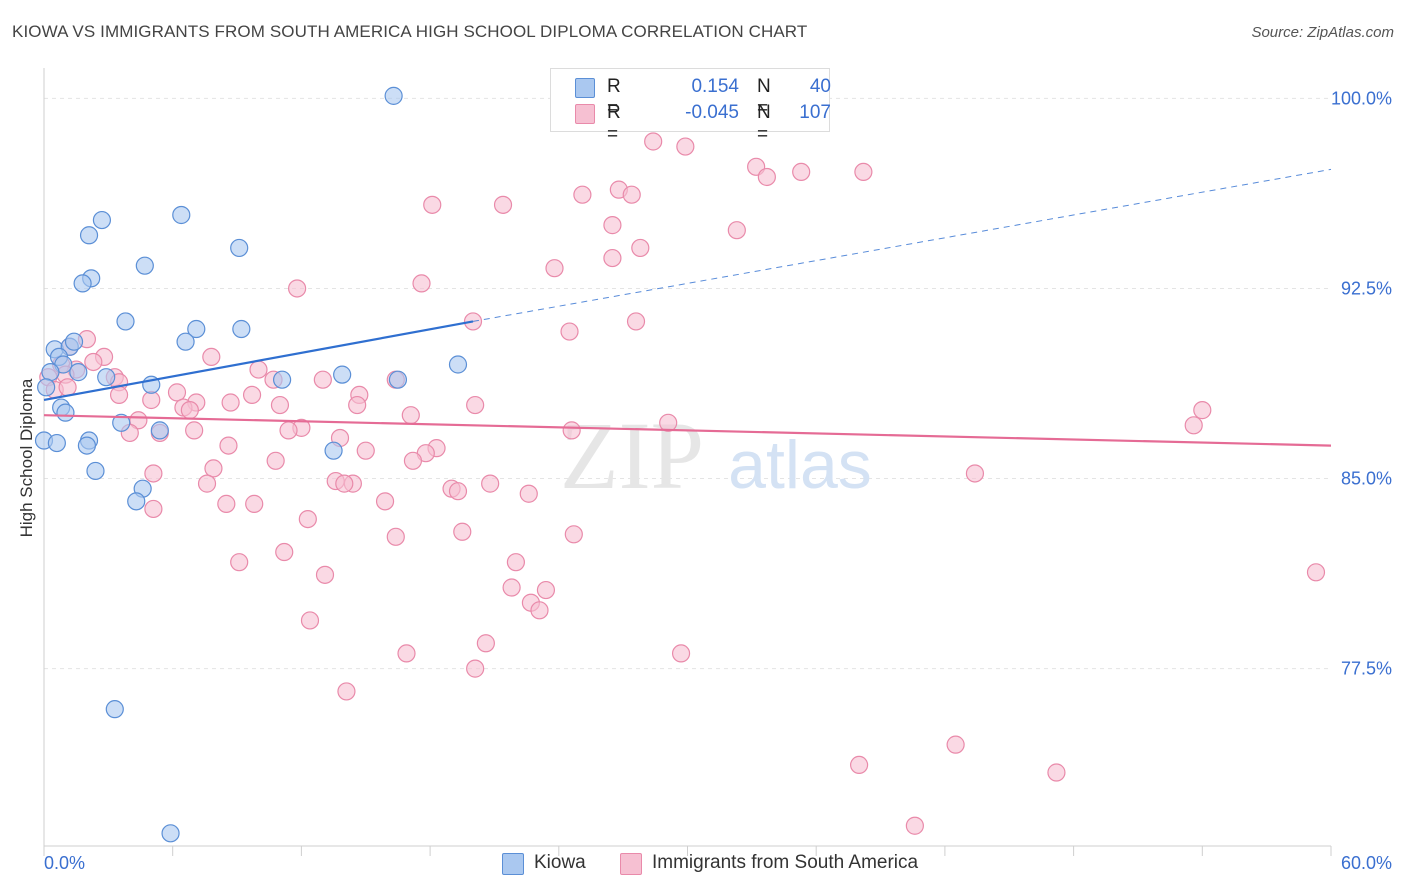 Image resolution: width=1406 pixels, height=892 pixels. Describe the element at coordinates (820, 86) in the screenshot. I see `kiowa-n-value: 40` at that location.